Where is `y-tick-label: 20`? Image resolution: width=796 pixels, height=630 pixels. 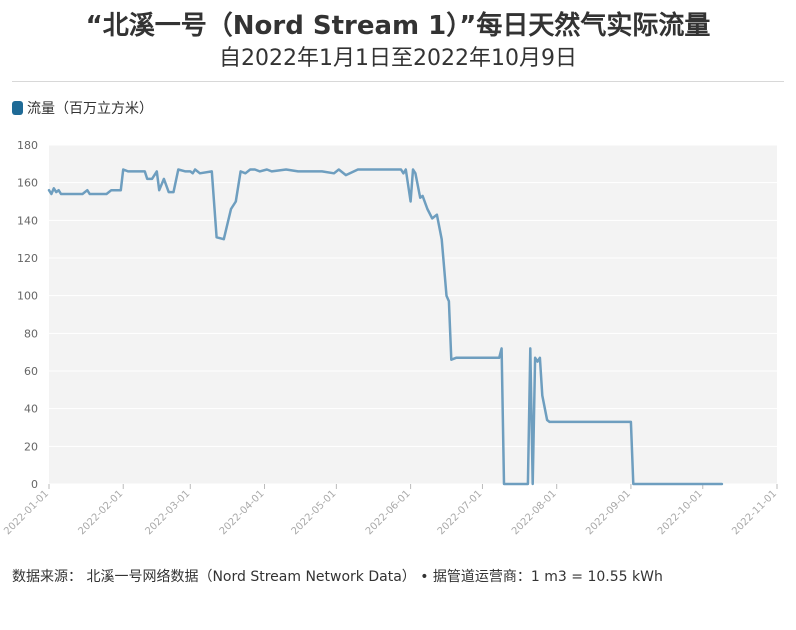
y-tick-label: 20 is located at coordinates (31, 446).